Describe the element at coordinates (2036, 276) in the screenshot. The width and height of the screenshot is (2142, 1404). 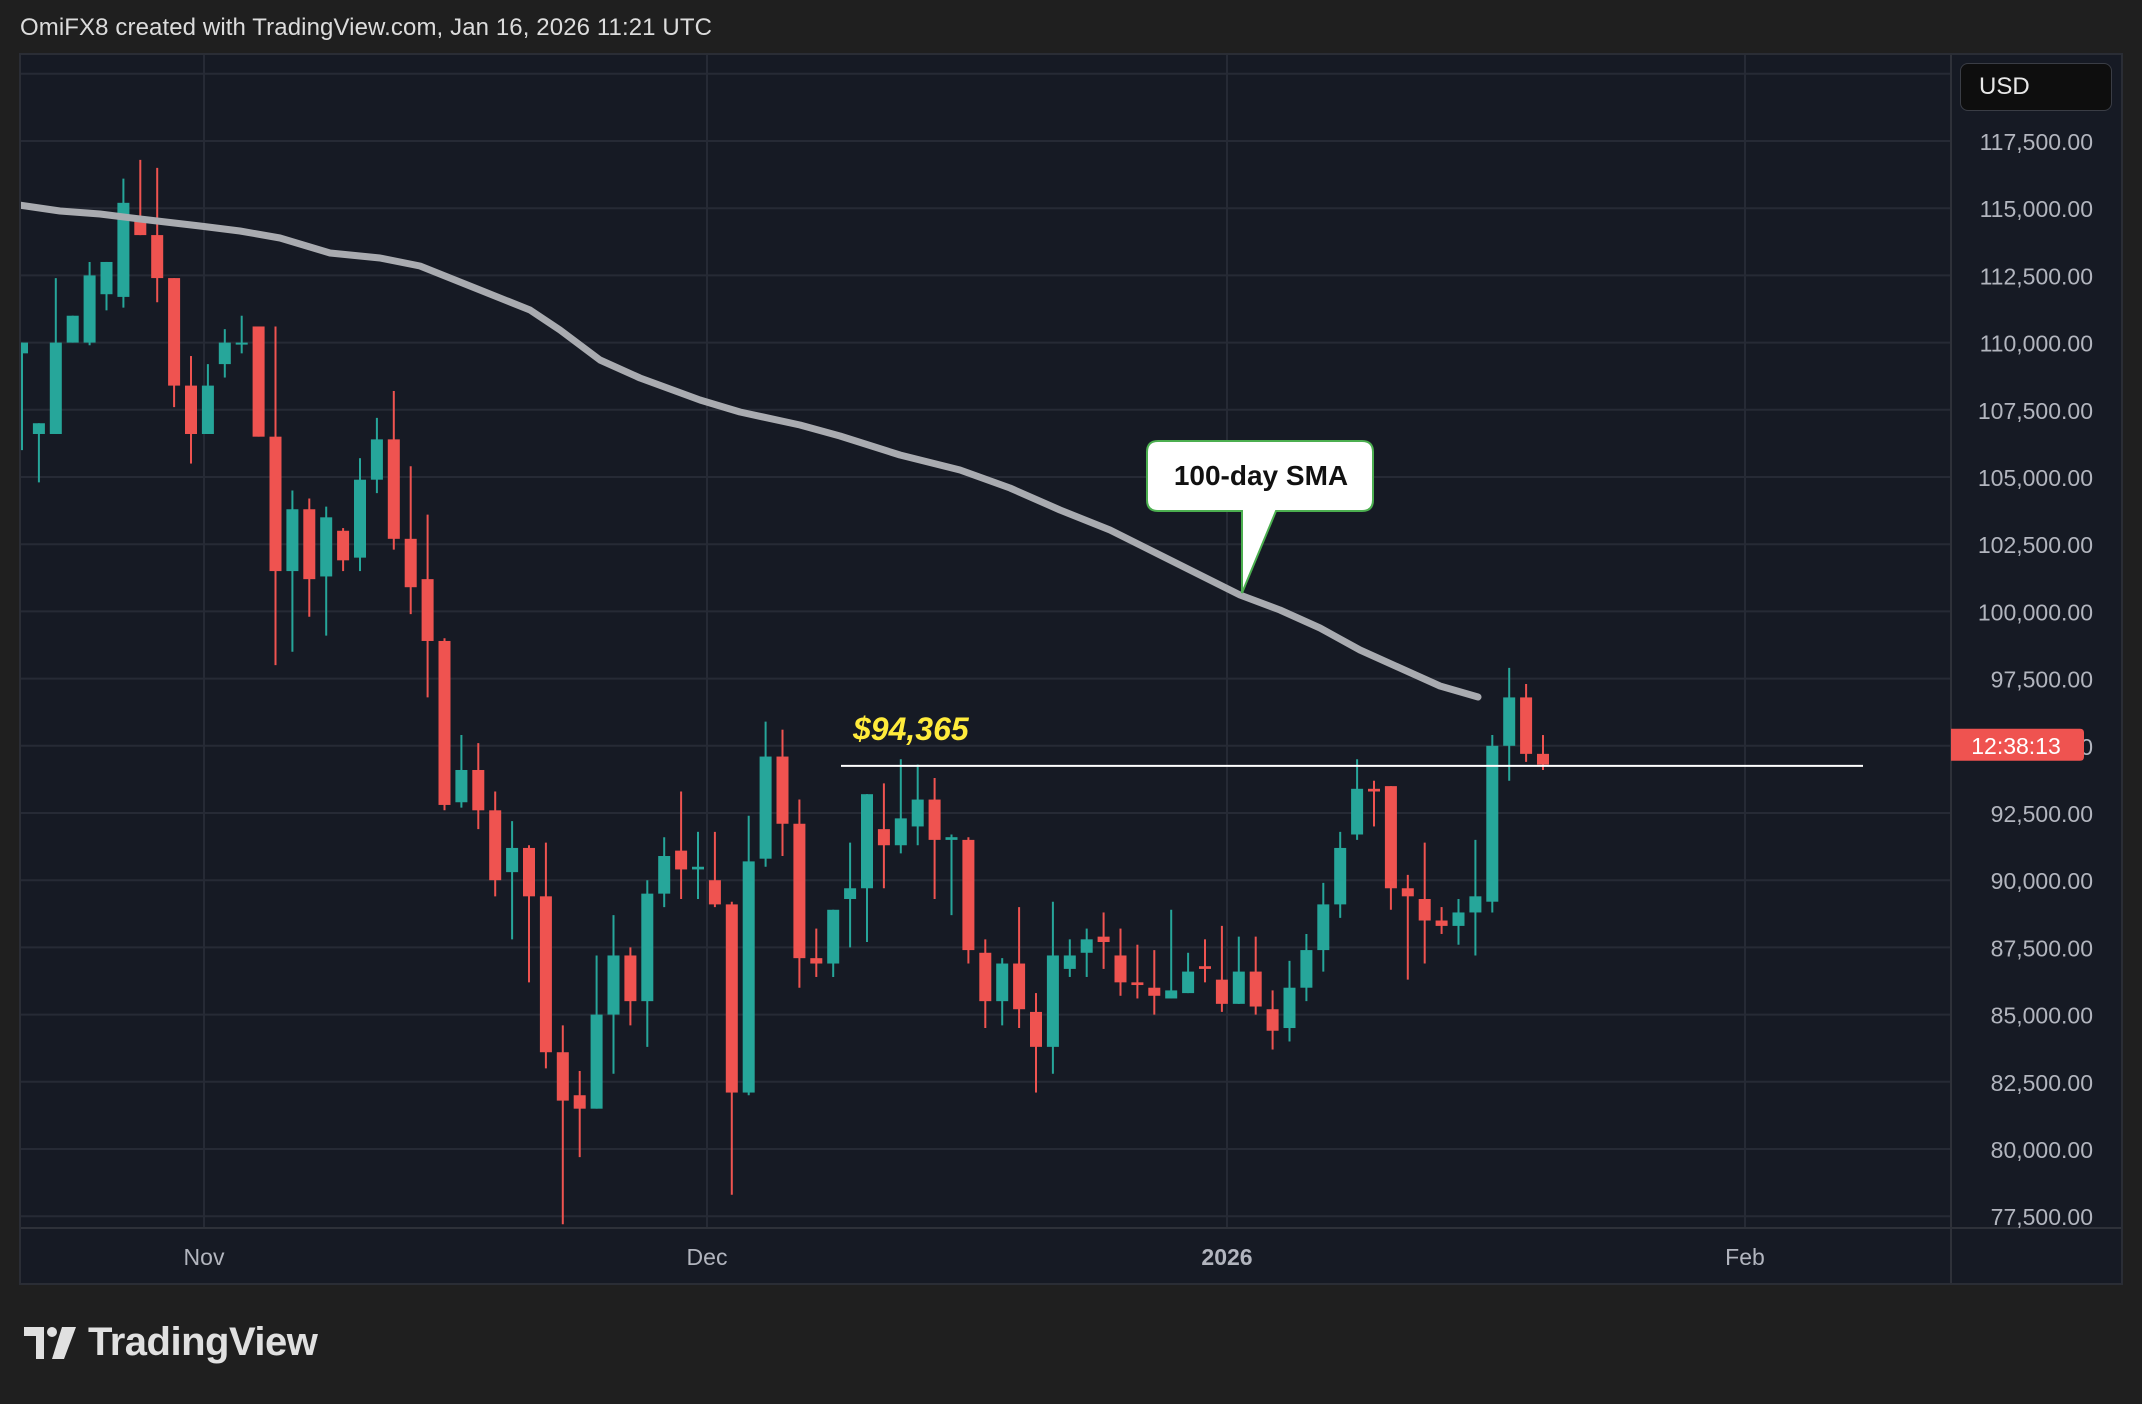
I see `price-axis-label: 112,500.00` at that location.